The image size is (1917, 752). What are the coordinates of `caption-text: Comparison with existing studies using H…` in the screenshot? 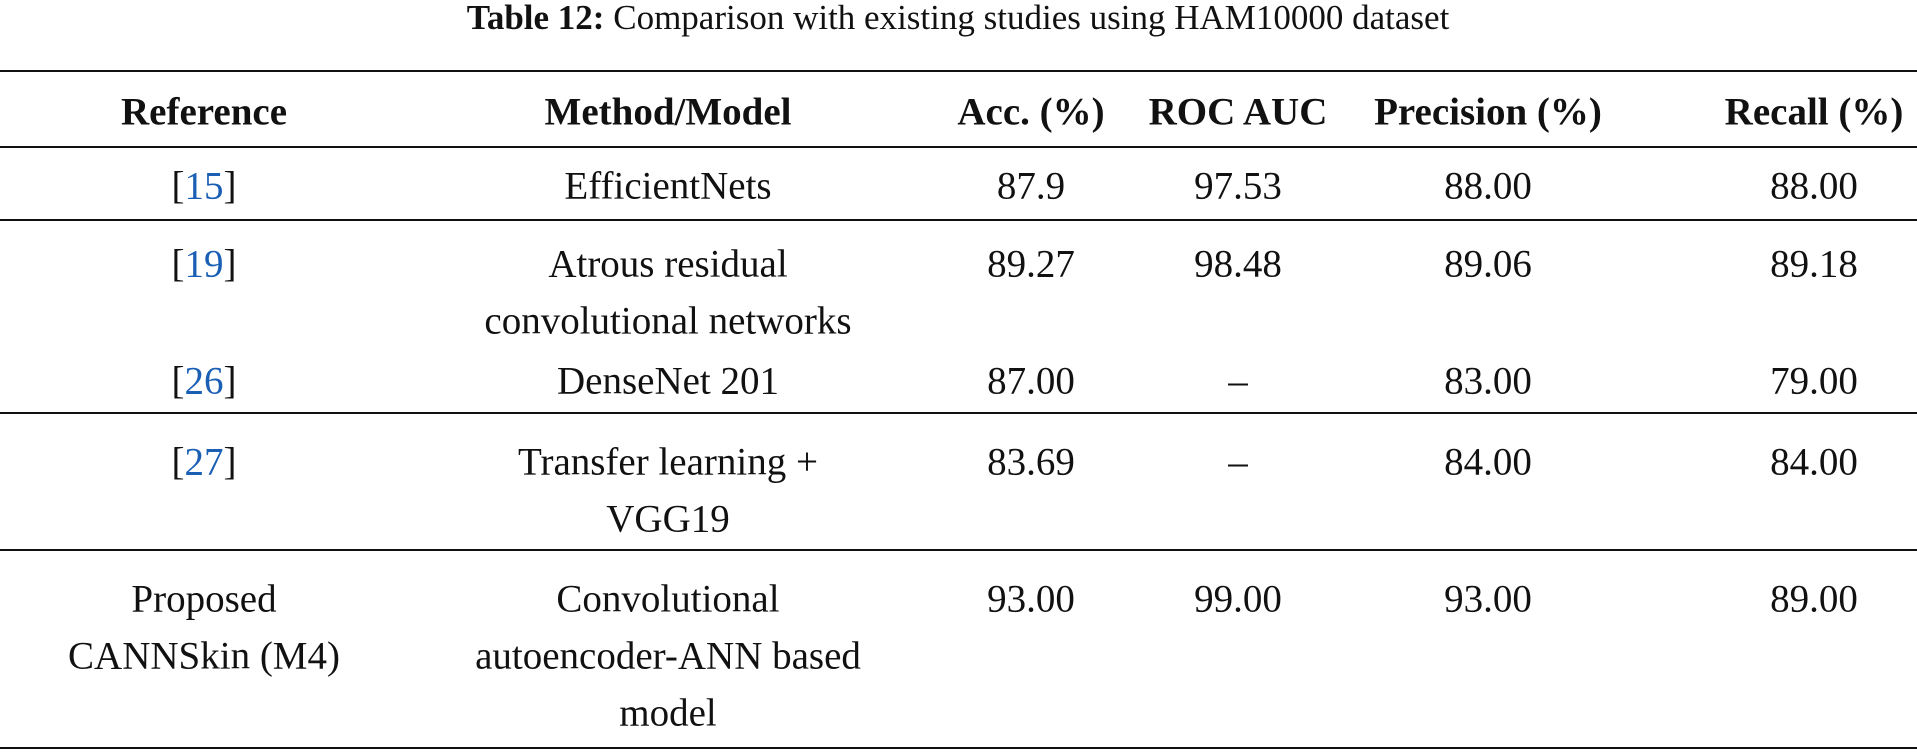 It's located at (1031, 18).